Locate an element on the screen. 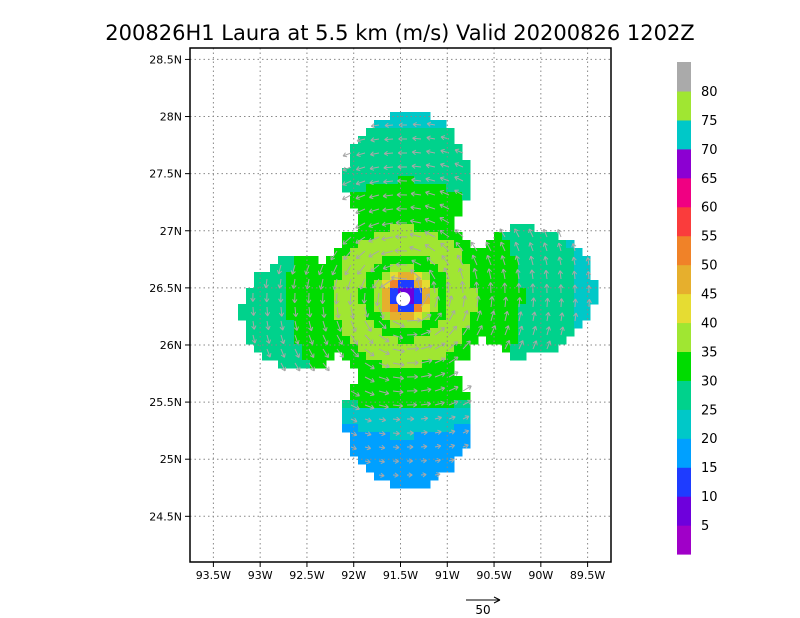  colorbar-segment is located at coordinates (684, 221).